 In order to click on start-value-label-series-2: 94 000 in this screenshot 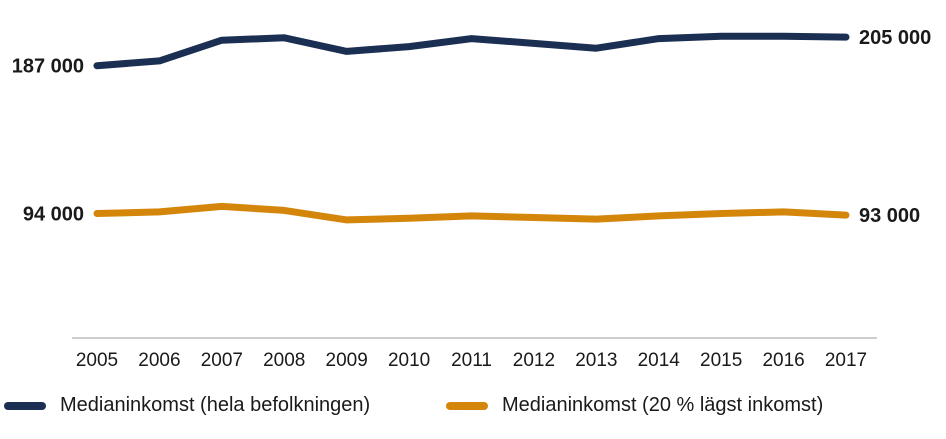, I will do `click(53, 215)`.